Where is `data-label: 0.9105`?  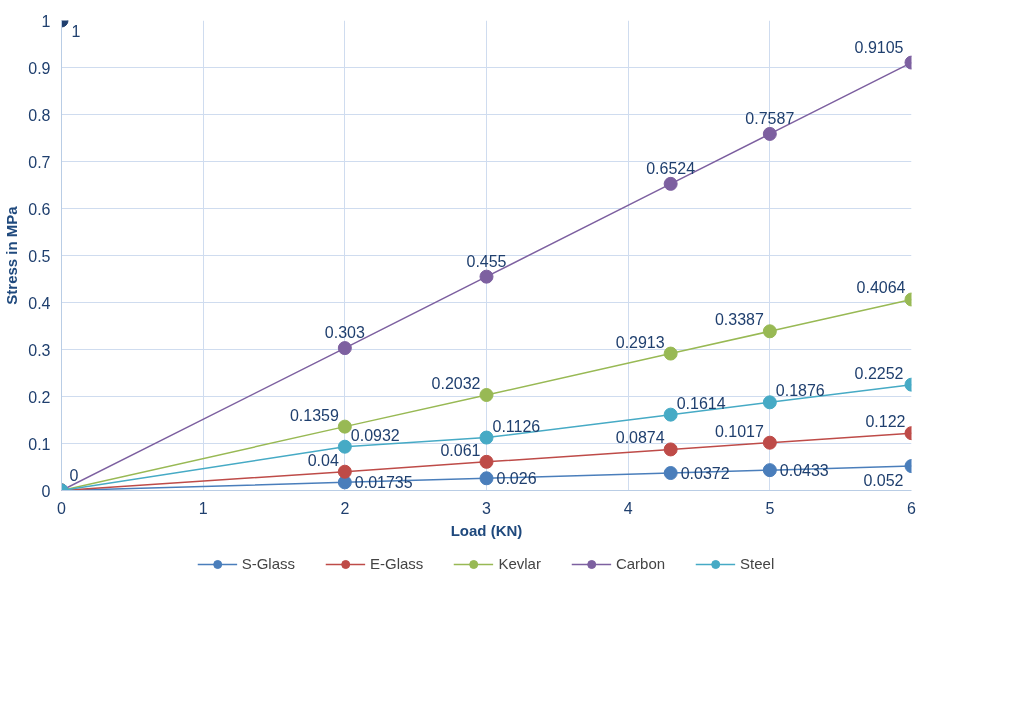 data-label: 0.9105 is located at coordinates (879, 47).